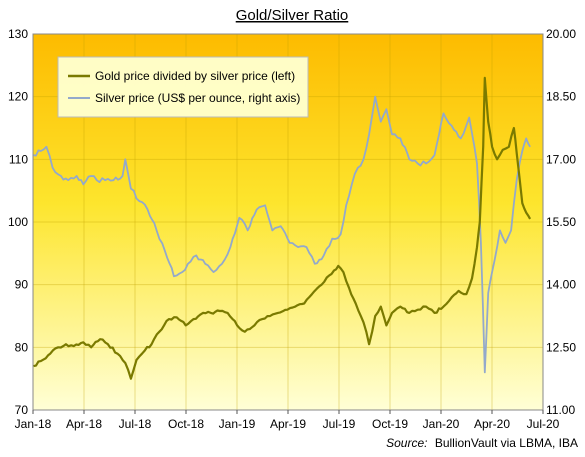  I want to click on y-axis-left: 70 80 90 100 110 120 130, so click(18, 222).